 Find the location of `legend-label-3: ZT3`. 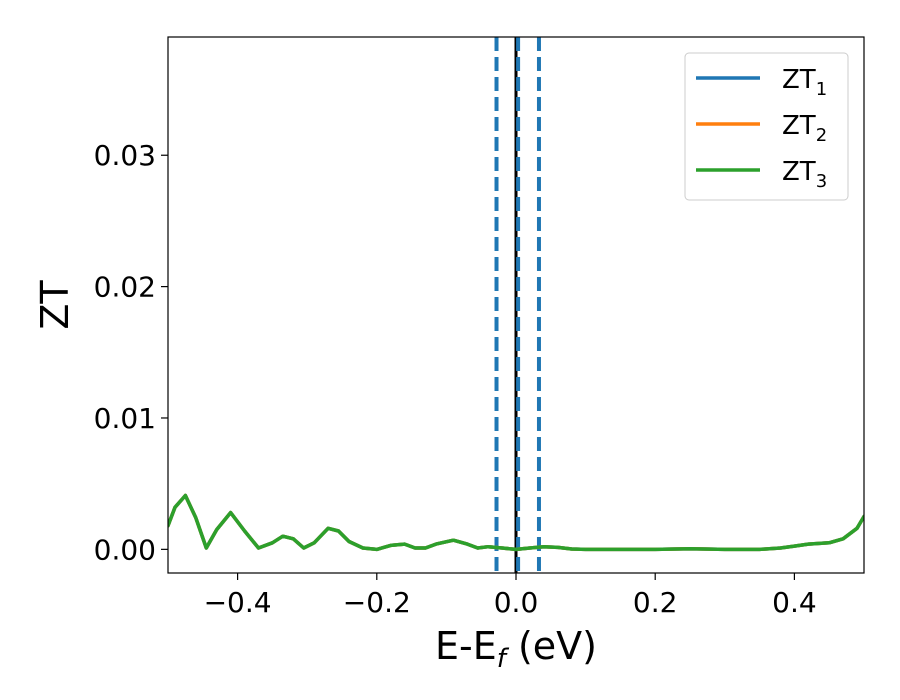

legend-label-3: ZT3 is located at coordinates (804, 174).